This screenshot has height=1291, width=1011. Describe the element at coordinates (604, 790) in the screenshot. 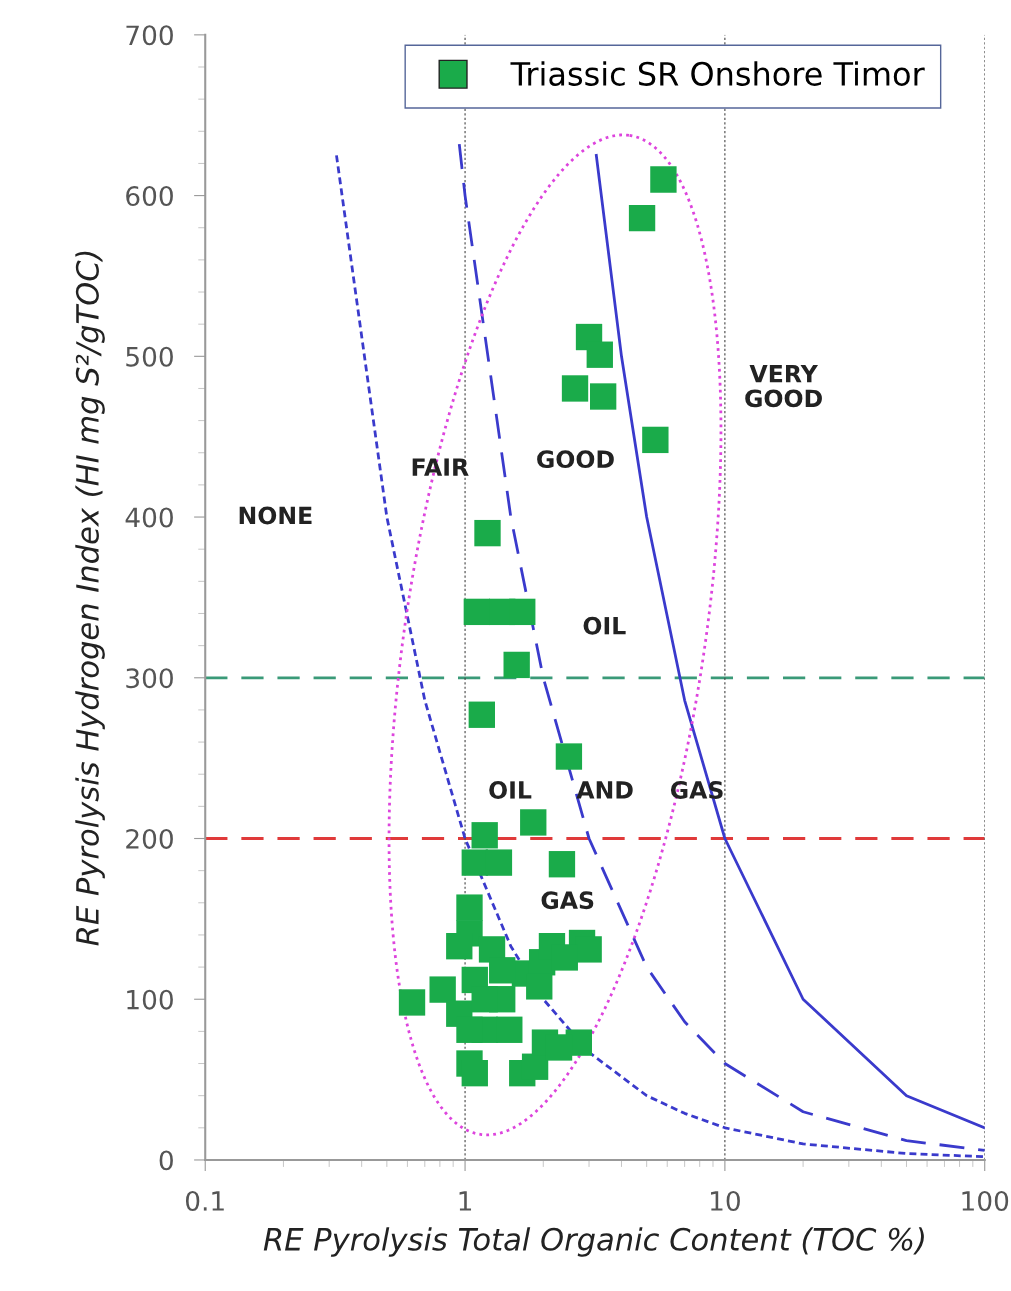

I see `annotation: AND` at that location.